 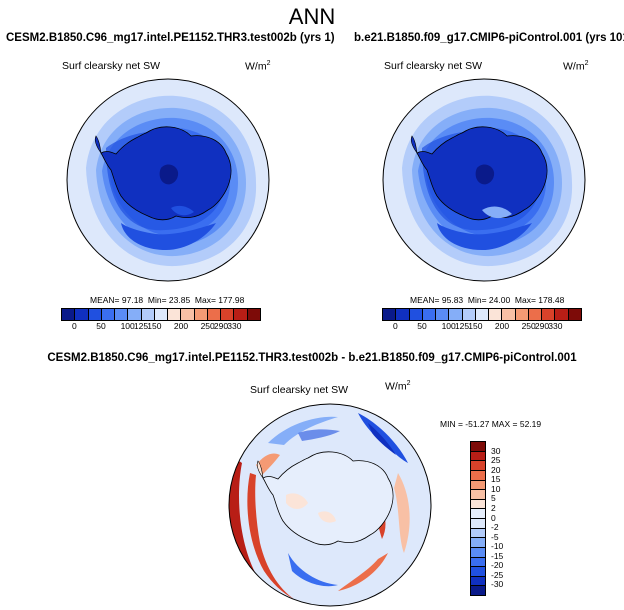 I want to click on diff-colorbar-tick-label: -15, so click(x=497, y=555).